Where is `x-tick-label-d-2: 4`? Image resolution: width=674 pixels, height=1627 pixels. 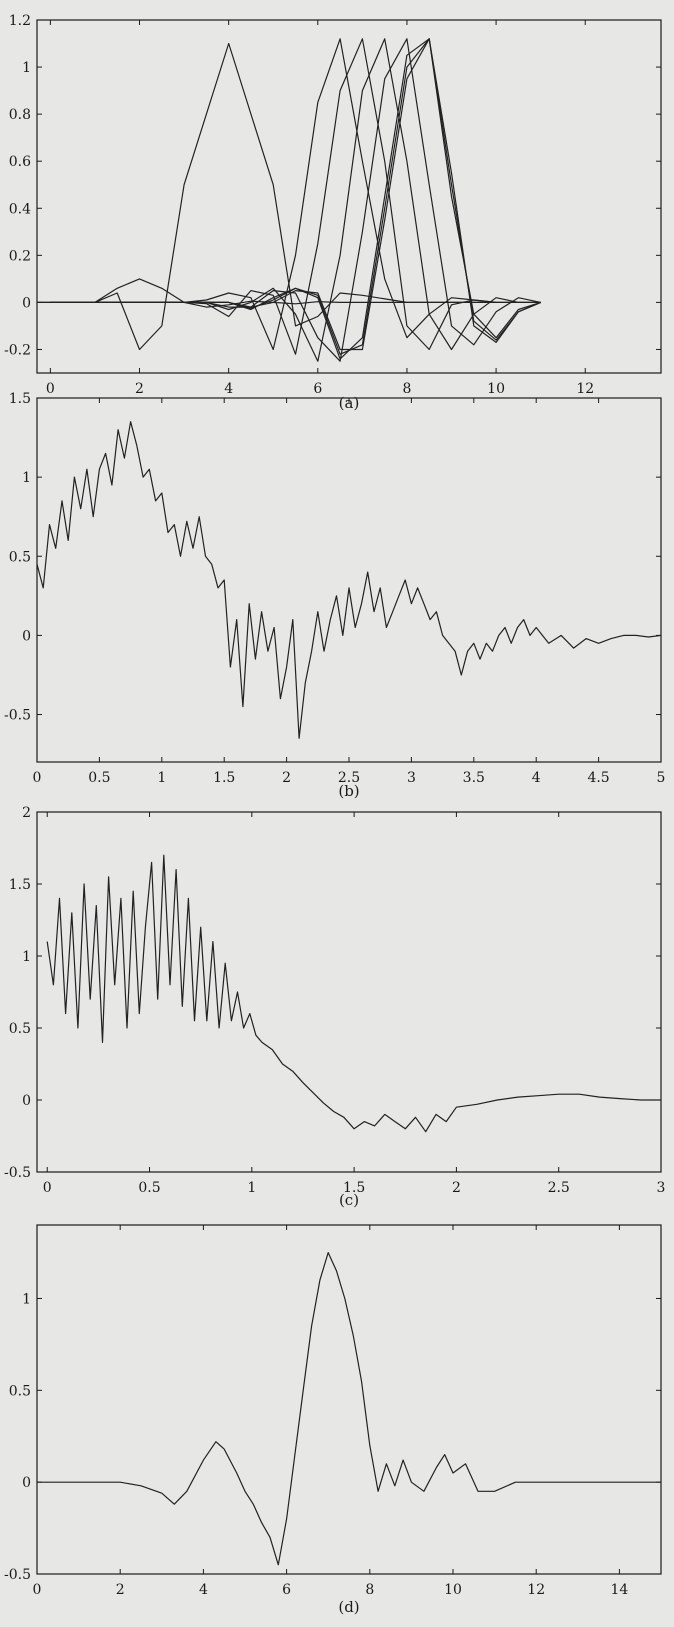 x-tick-label-d-2: 4 is located at coordinates (203, 1590).